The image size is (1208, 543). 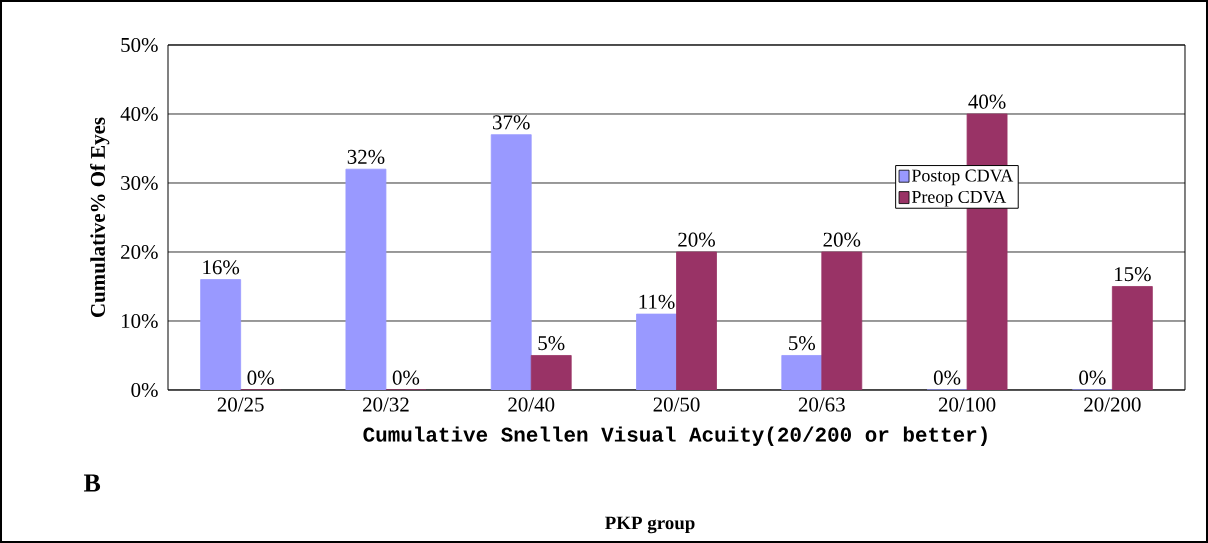 What do you see at coordinates (221, 267) in the screenshot?
I see `data-label: 16%` at bounding box center [221, 267].